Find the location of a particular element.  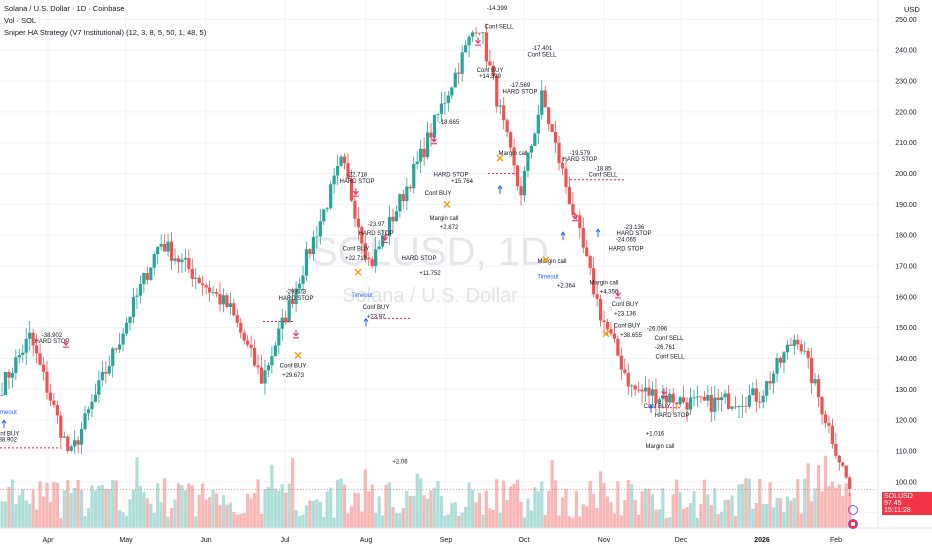

y-tick-label: 200.00 is located at coordinates (906, 174).